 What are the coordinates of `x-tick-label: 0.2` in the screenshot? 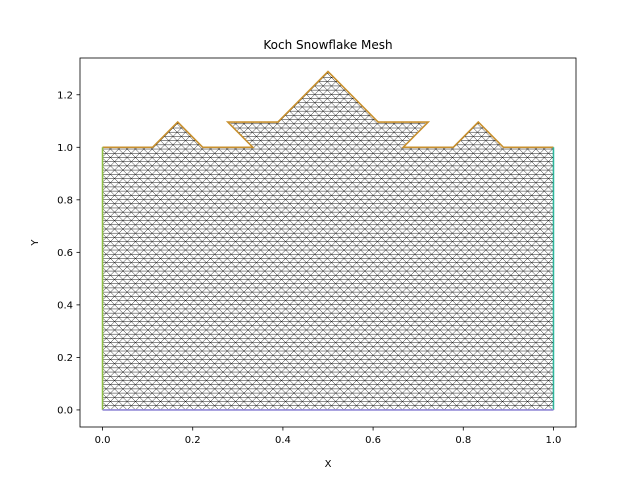 It's located at (193, 440).